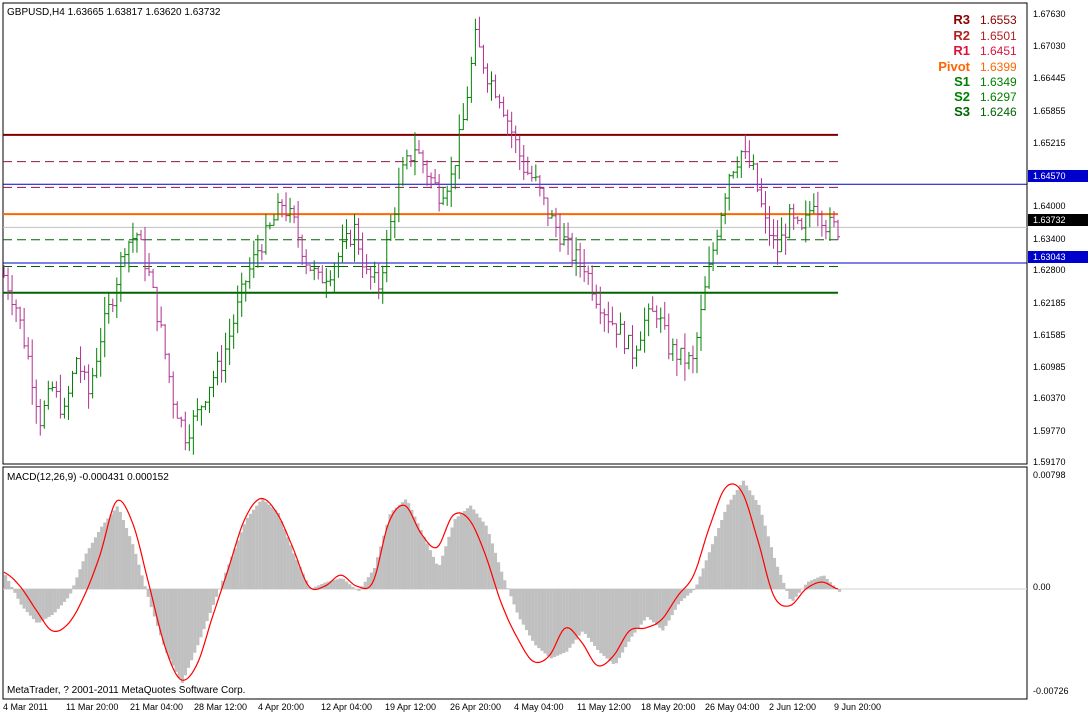 Image resolution: width=1090 pixels, height=715 pixels. I want to click on time-tick: 26 Apr 20:00, so click(475, 707).